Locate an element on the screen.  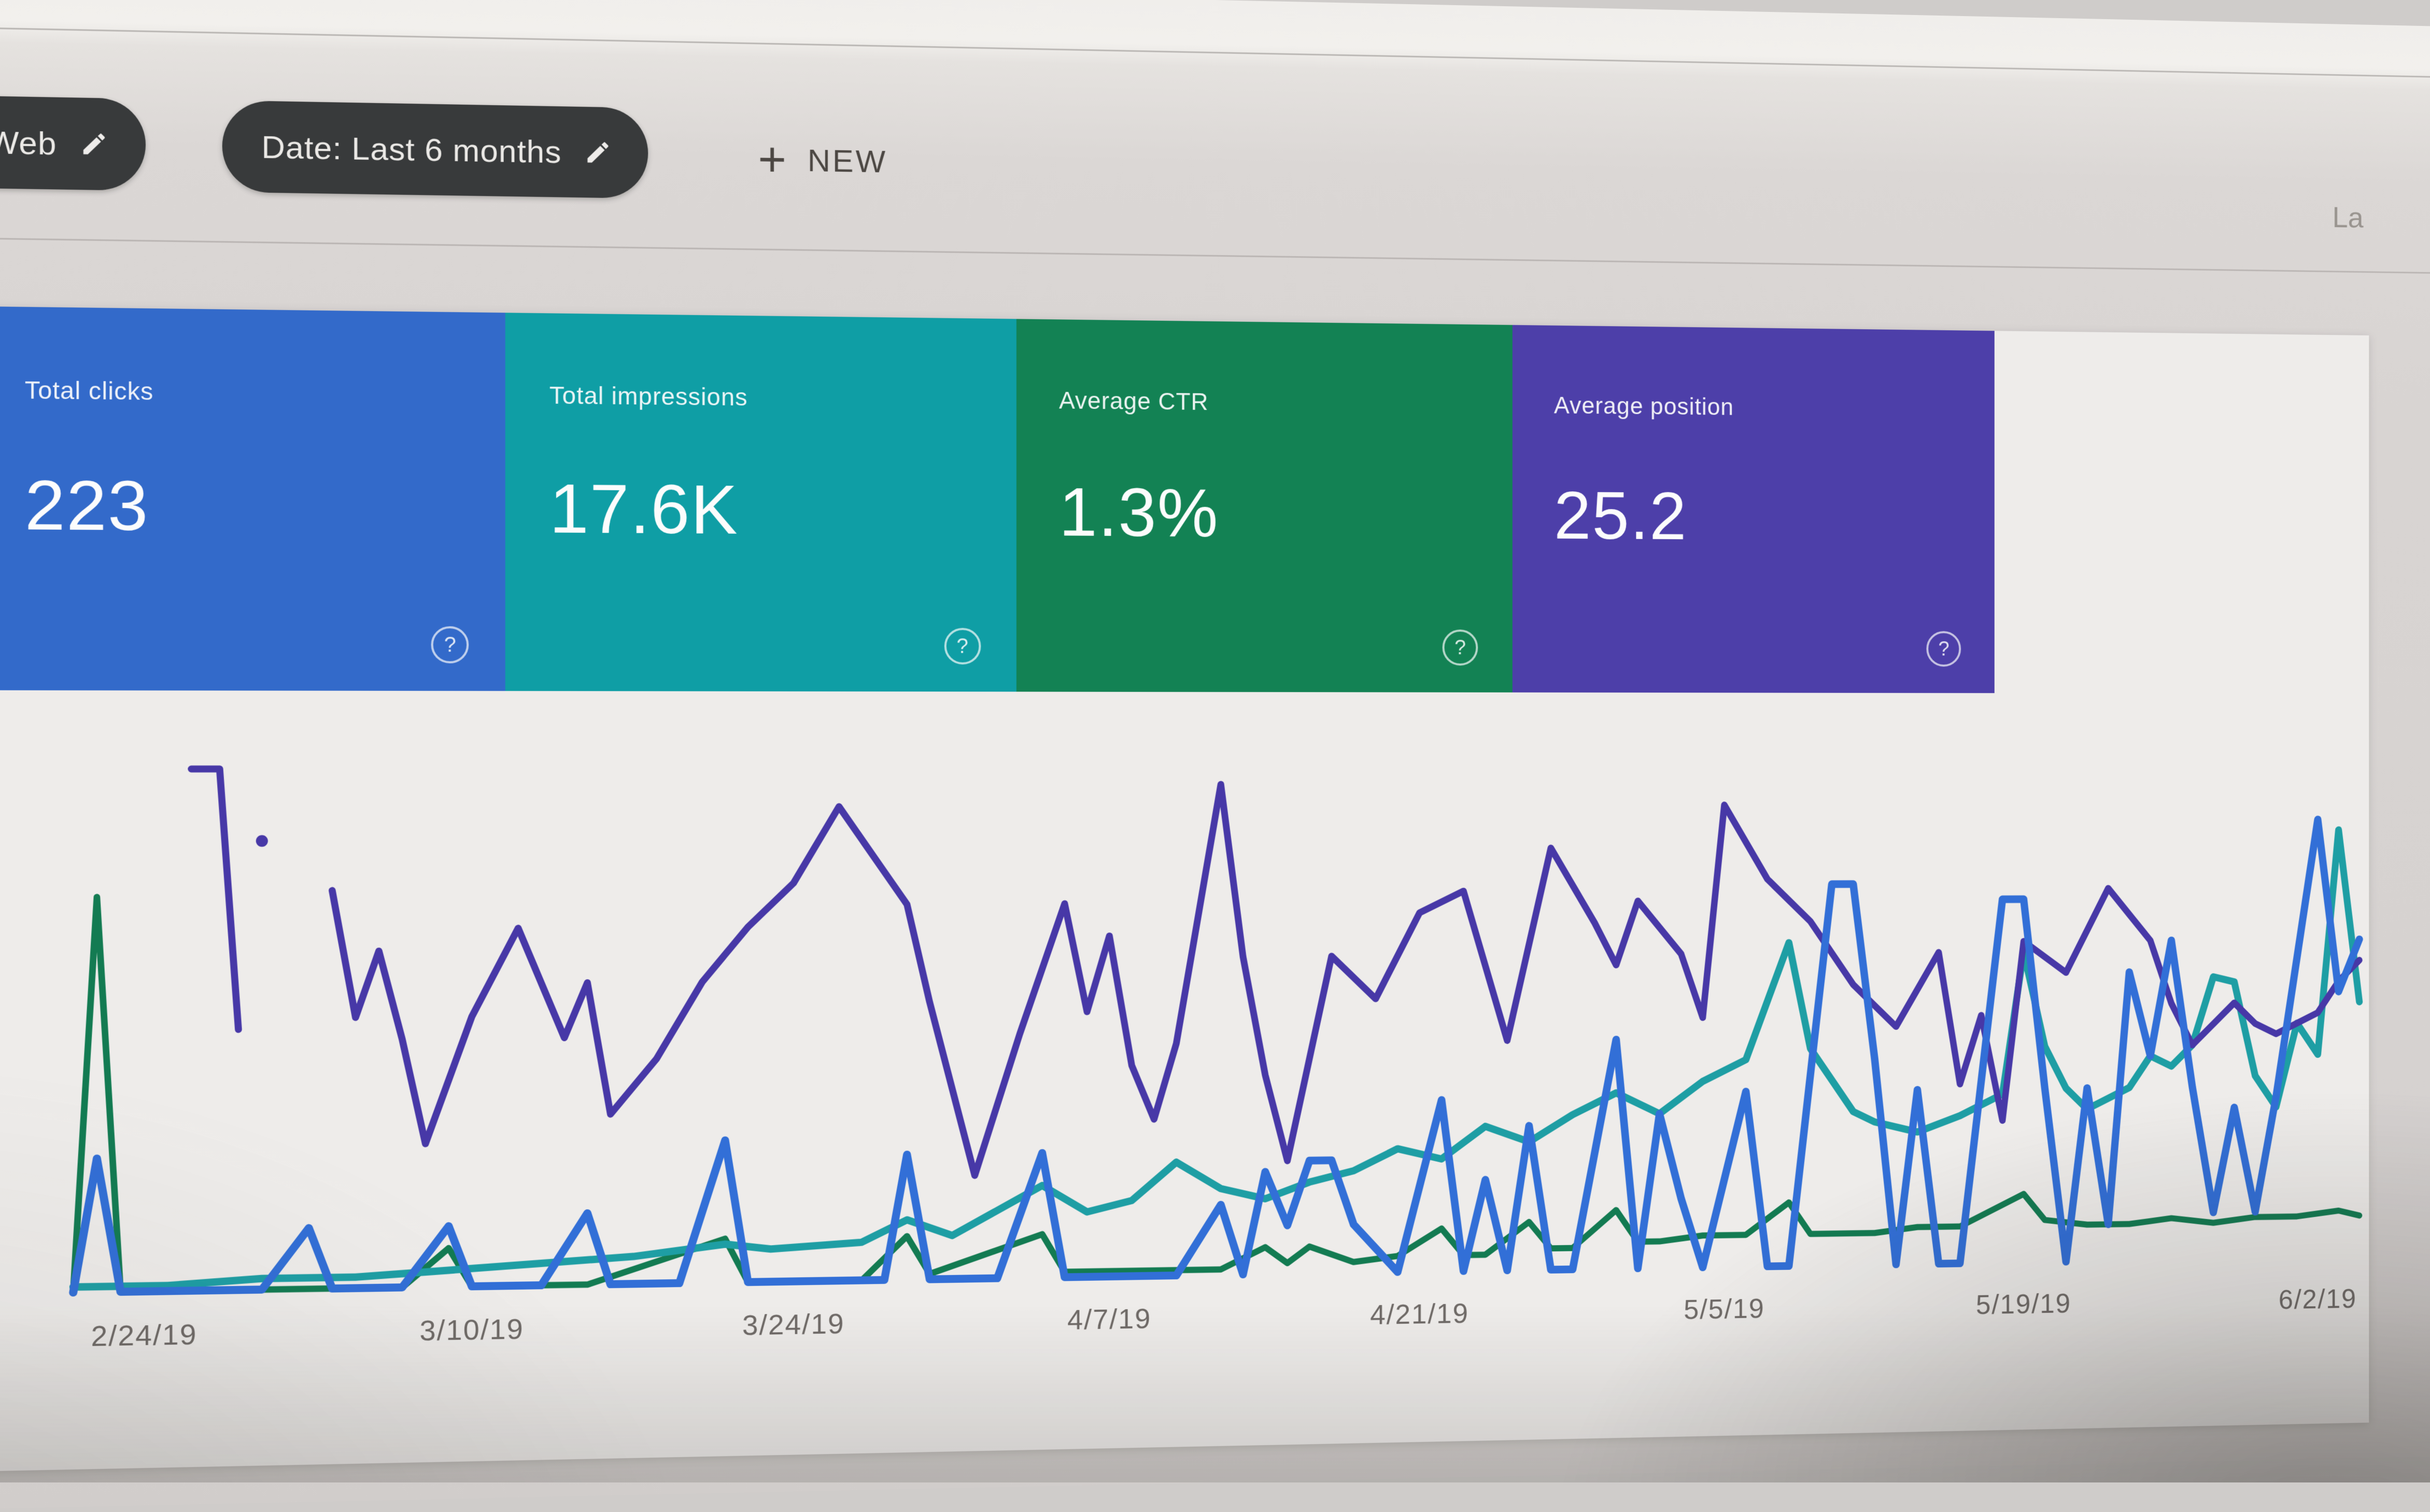
stat-value: 17.6K is located at coordinates (644, 509).